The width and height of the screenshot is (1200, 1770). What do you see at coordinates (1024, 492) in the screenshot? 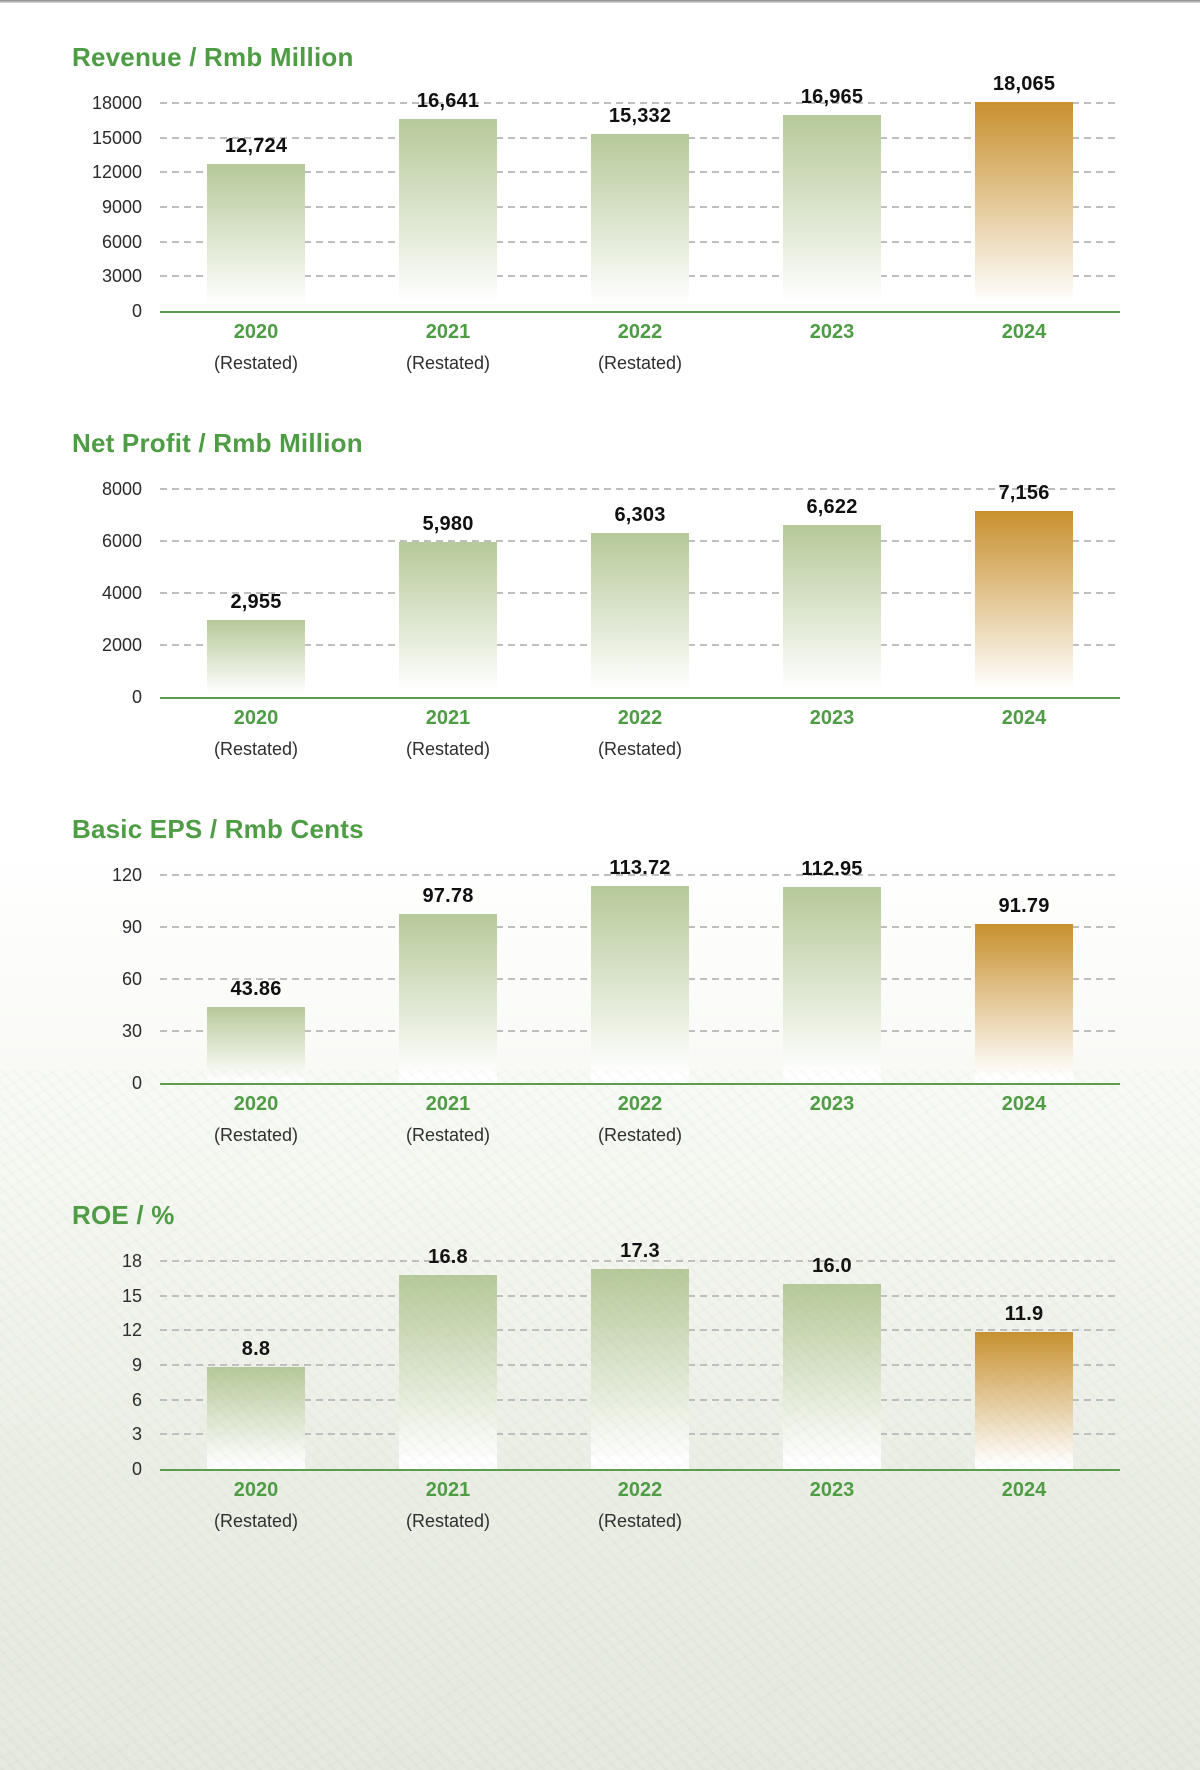
I see `bar-value-label-2024: 7,156` at bounding box center [1024, 492].